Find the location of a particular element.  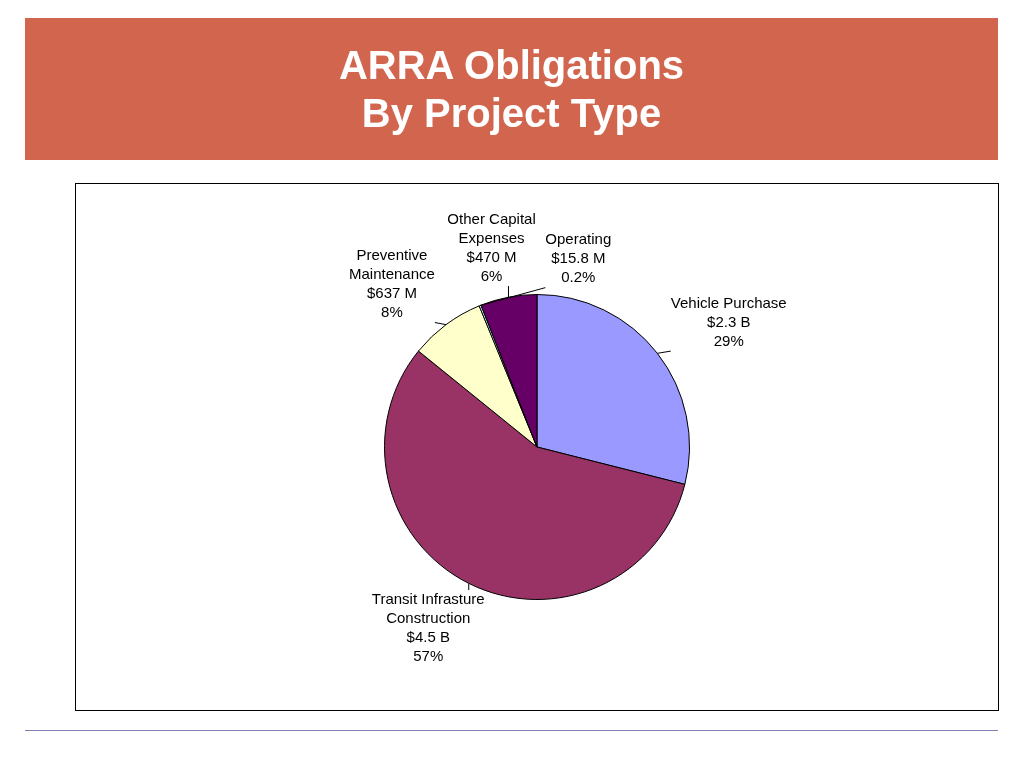

slice-label: Vehicle Purchase is located at coordinates (728, 302).